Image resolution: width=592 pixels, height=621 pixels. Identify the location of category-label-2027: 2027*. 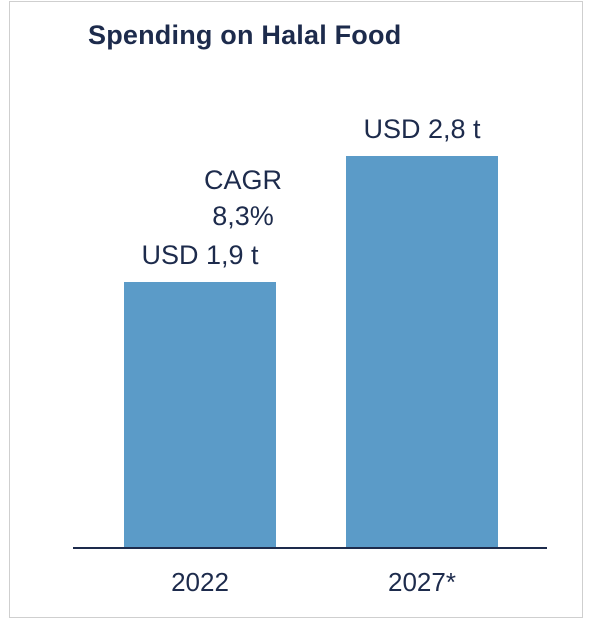
(422, 582).